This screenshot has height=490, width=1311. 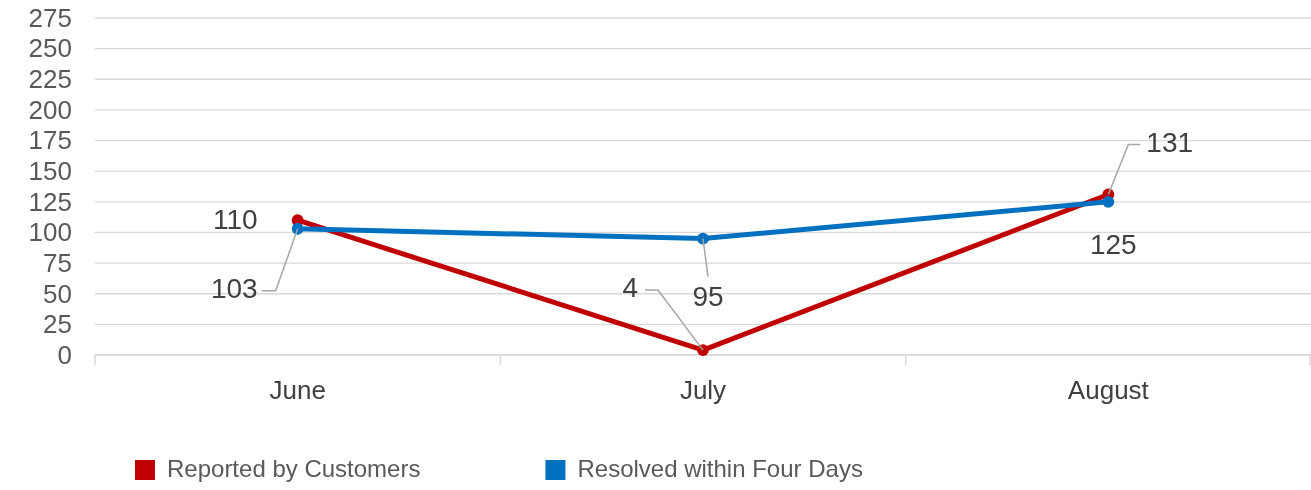 I want to click on legend-label: Reported by Customers, so click(x=294, y=469).